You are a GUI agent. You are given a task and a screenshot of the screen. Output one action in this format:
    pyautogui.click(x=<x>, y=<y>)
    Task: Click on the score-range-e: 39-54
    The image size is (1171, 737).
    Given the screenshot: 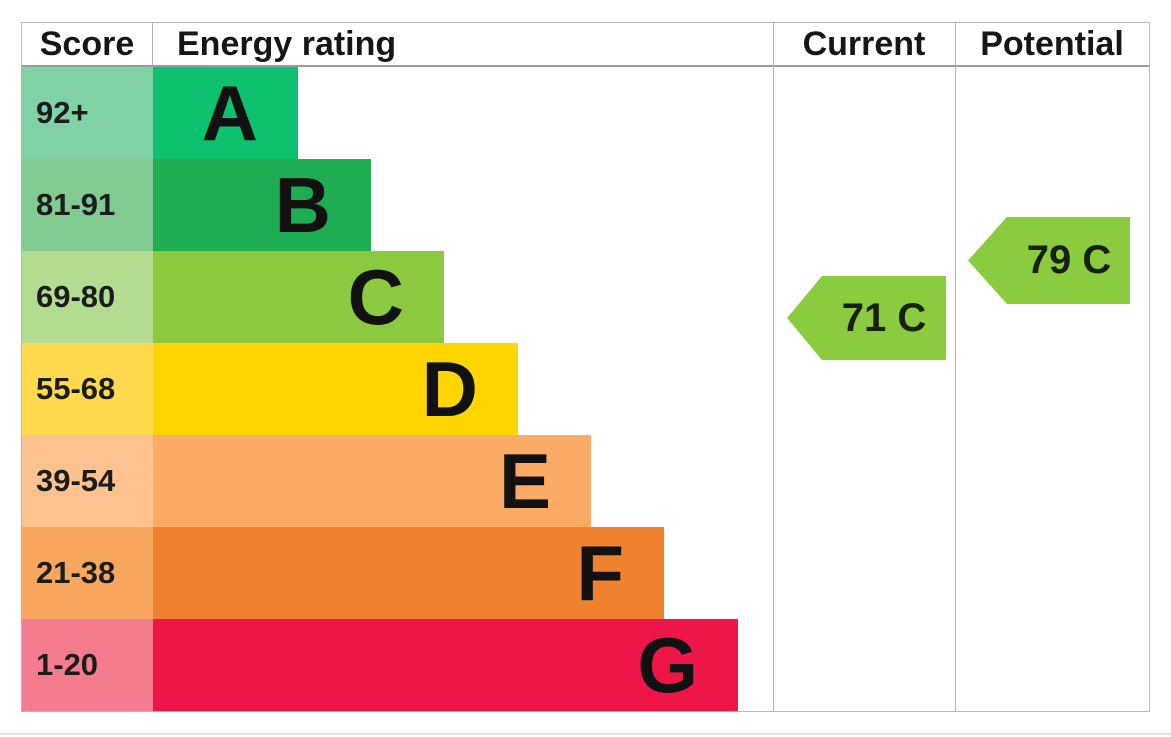 What is the action you would take?
    pyautogui.click(x=87, y=481)
    